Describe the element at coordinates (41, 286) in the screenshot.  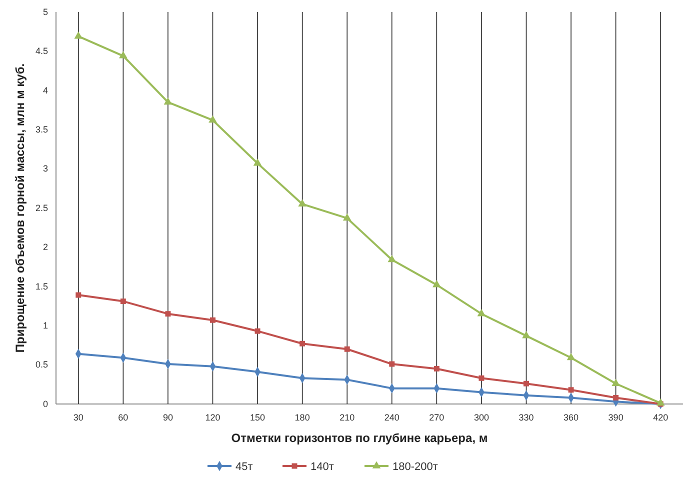
I see `y-tick-label: 1.5` at that location.